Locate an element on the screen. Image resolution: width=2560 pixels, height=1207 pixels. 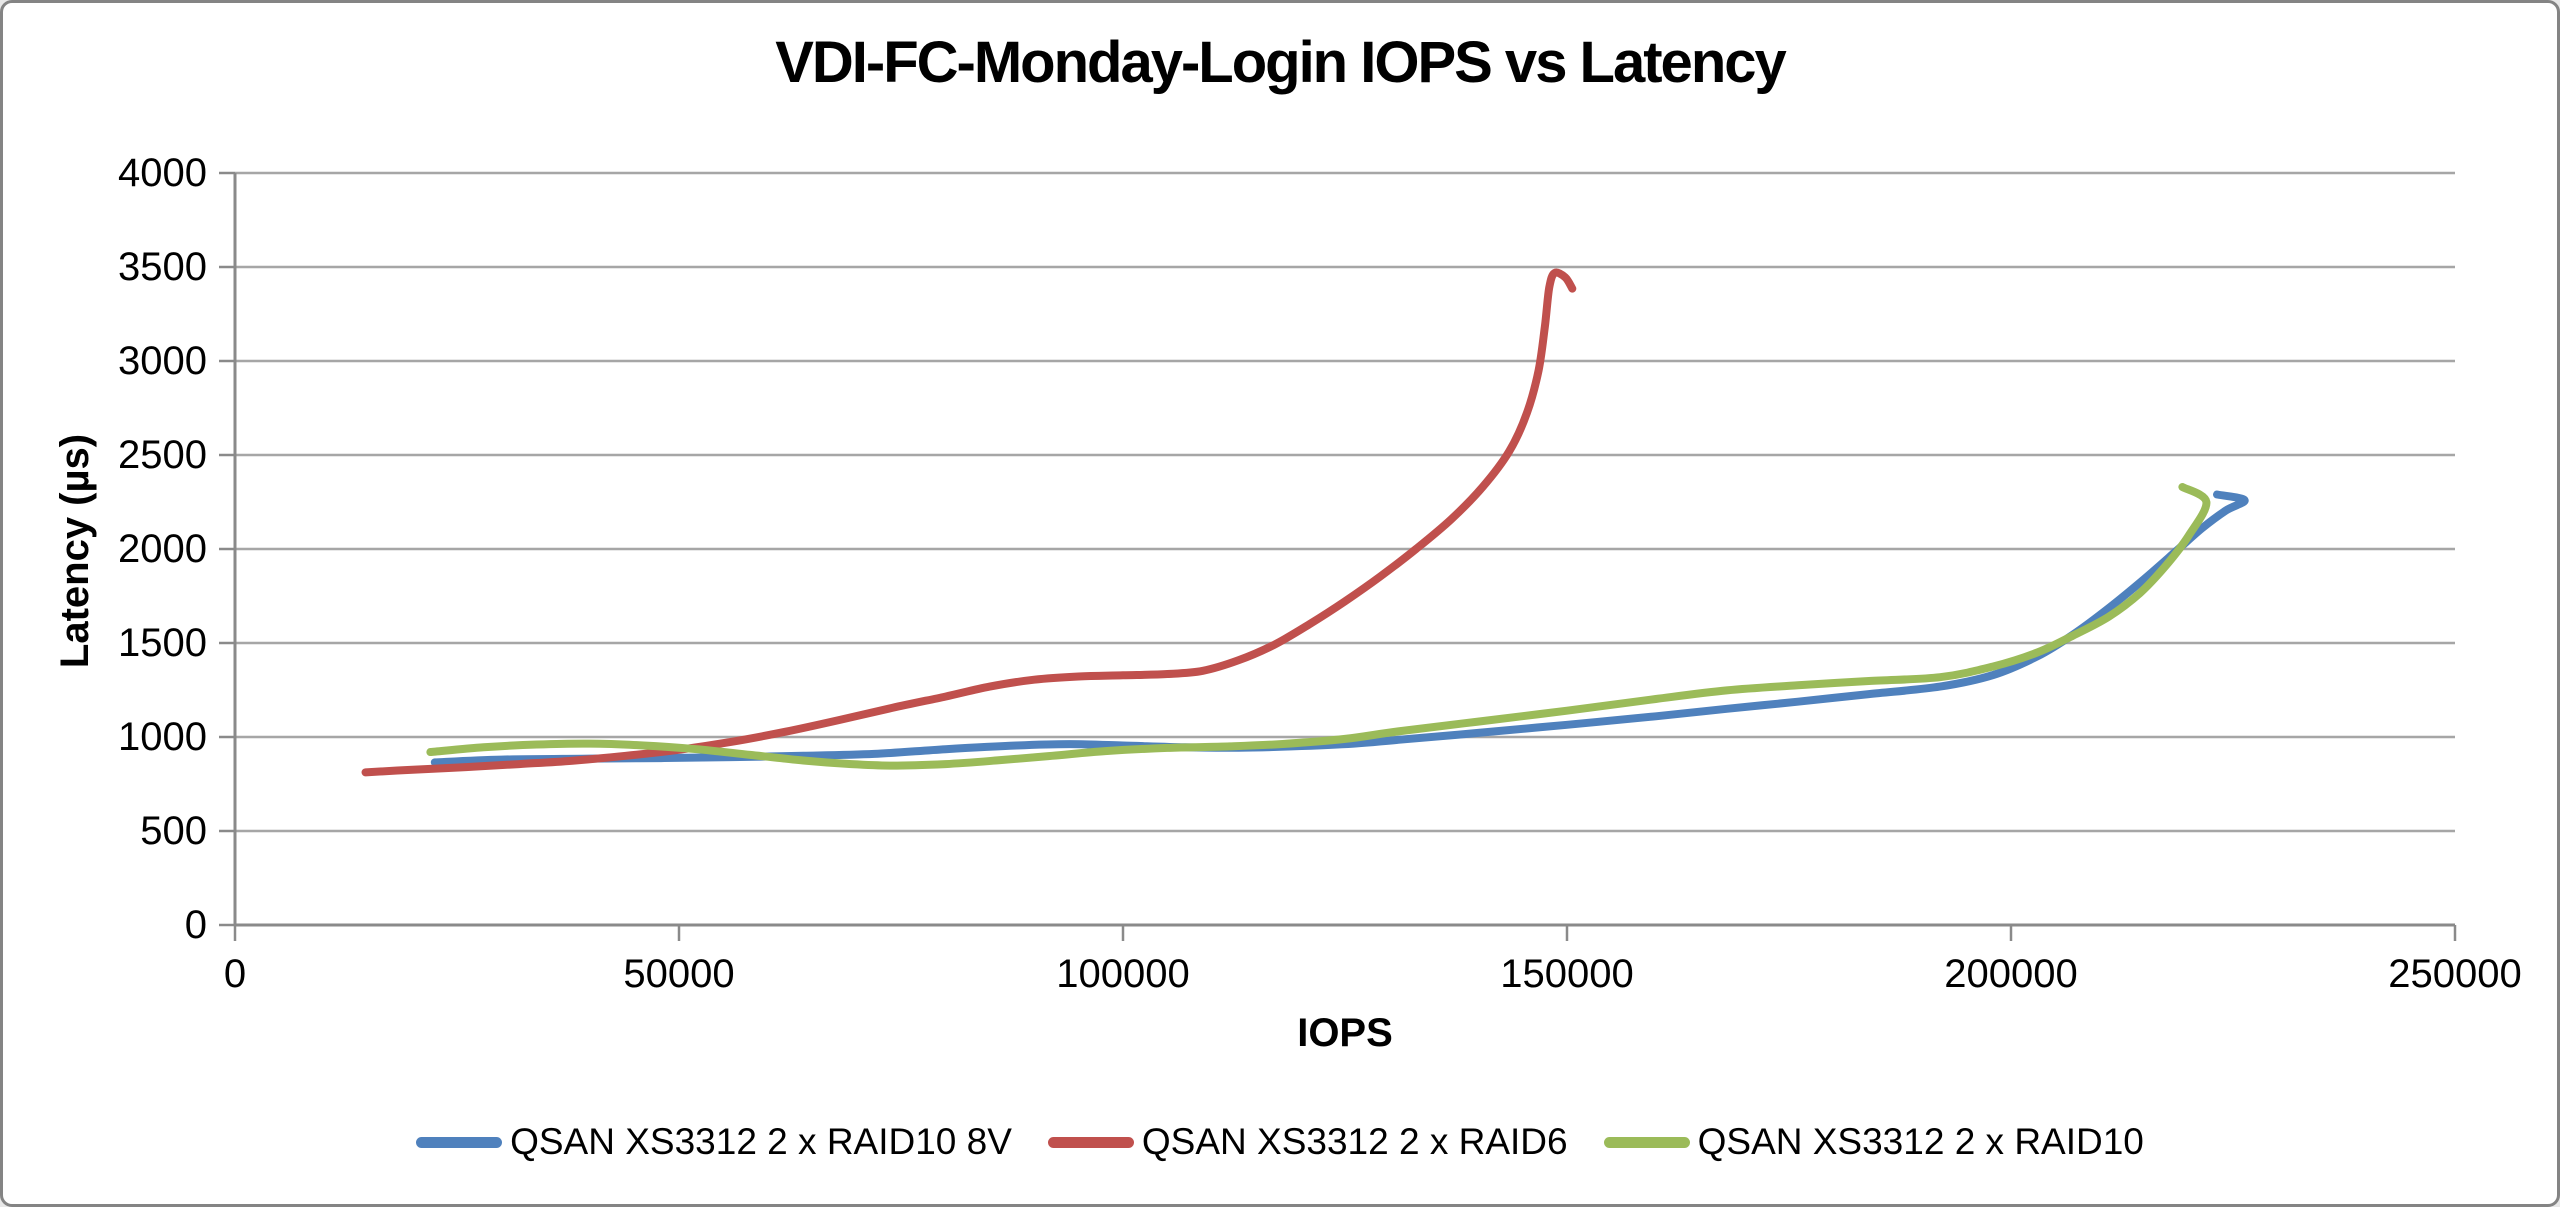
legend-label: QSAN XS3312 2 x RAID6 is located at coordinates (1354, 1141).